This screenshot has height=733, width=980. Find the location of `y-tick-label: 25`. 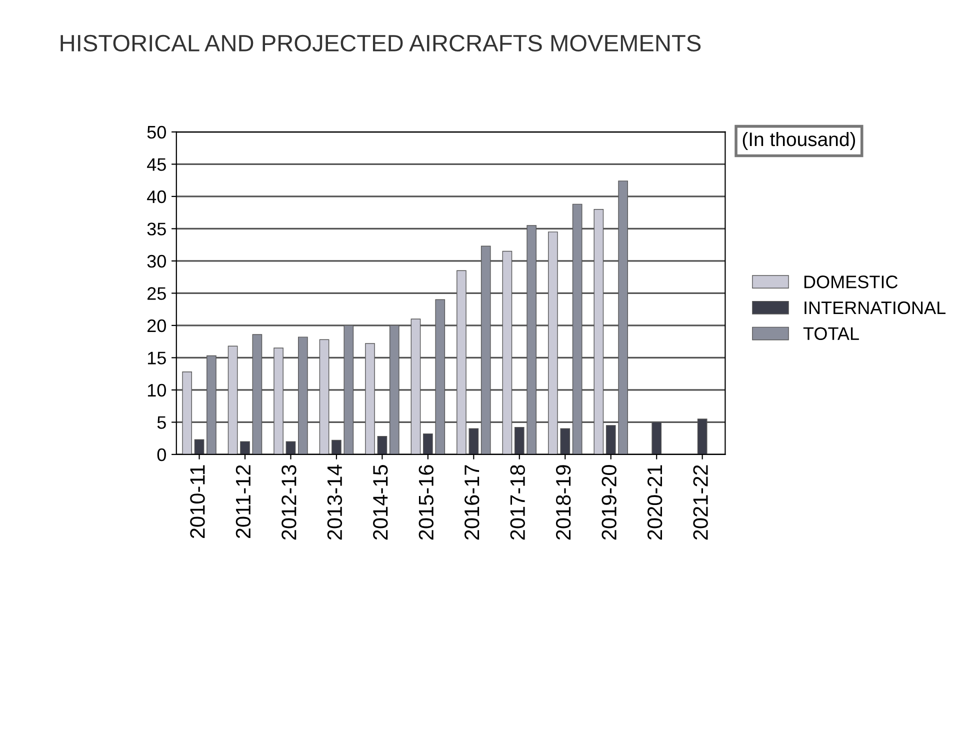

y-tick-label: 25 is located at coordinates (157, 293).